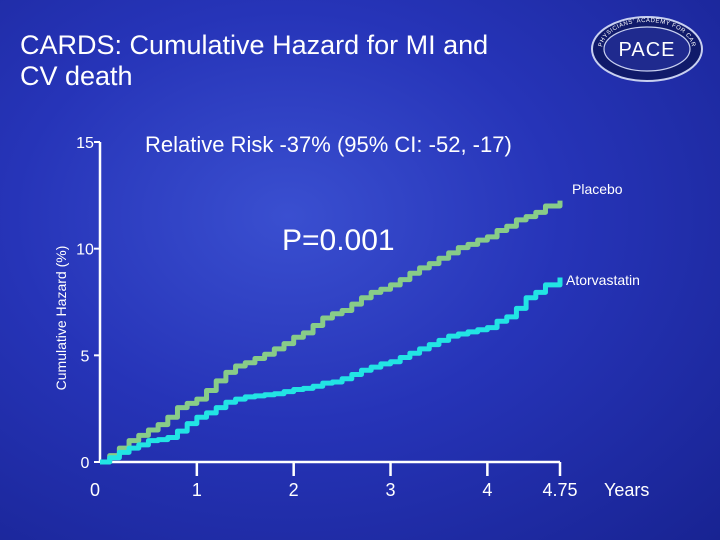 The height and width of the screenshot is (540, 720). I want to click on logo-text: PACE, so click(647, 50).